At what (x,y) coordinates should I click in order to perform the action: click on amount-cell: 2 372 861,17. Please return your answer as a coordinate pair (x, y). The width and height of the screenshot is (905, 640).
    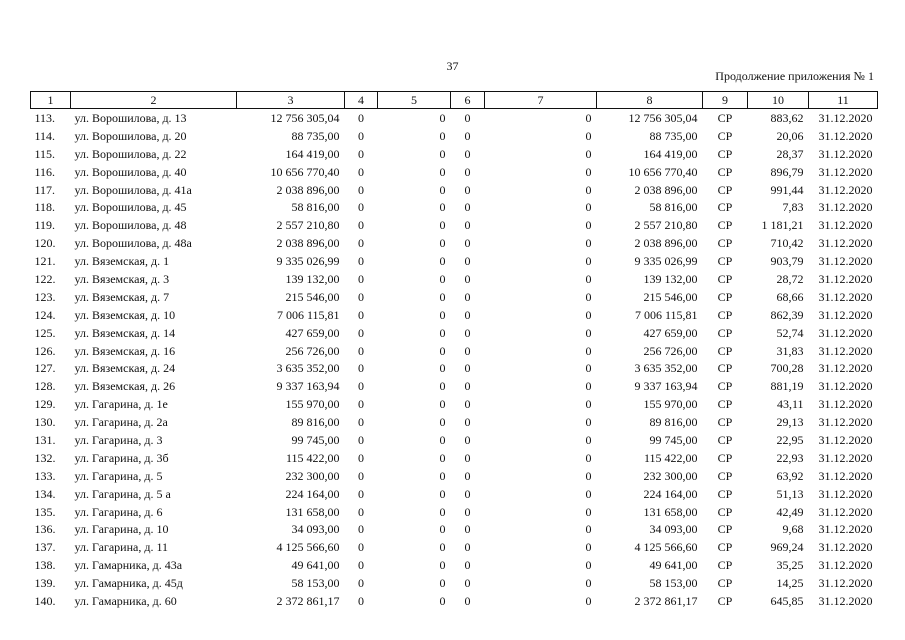
    Looking at the image, I should click on (308, 600).